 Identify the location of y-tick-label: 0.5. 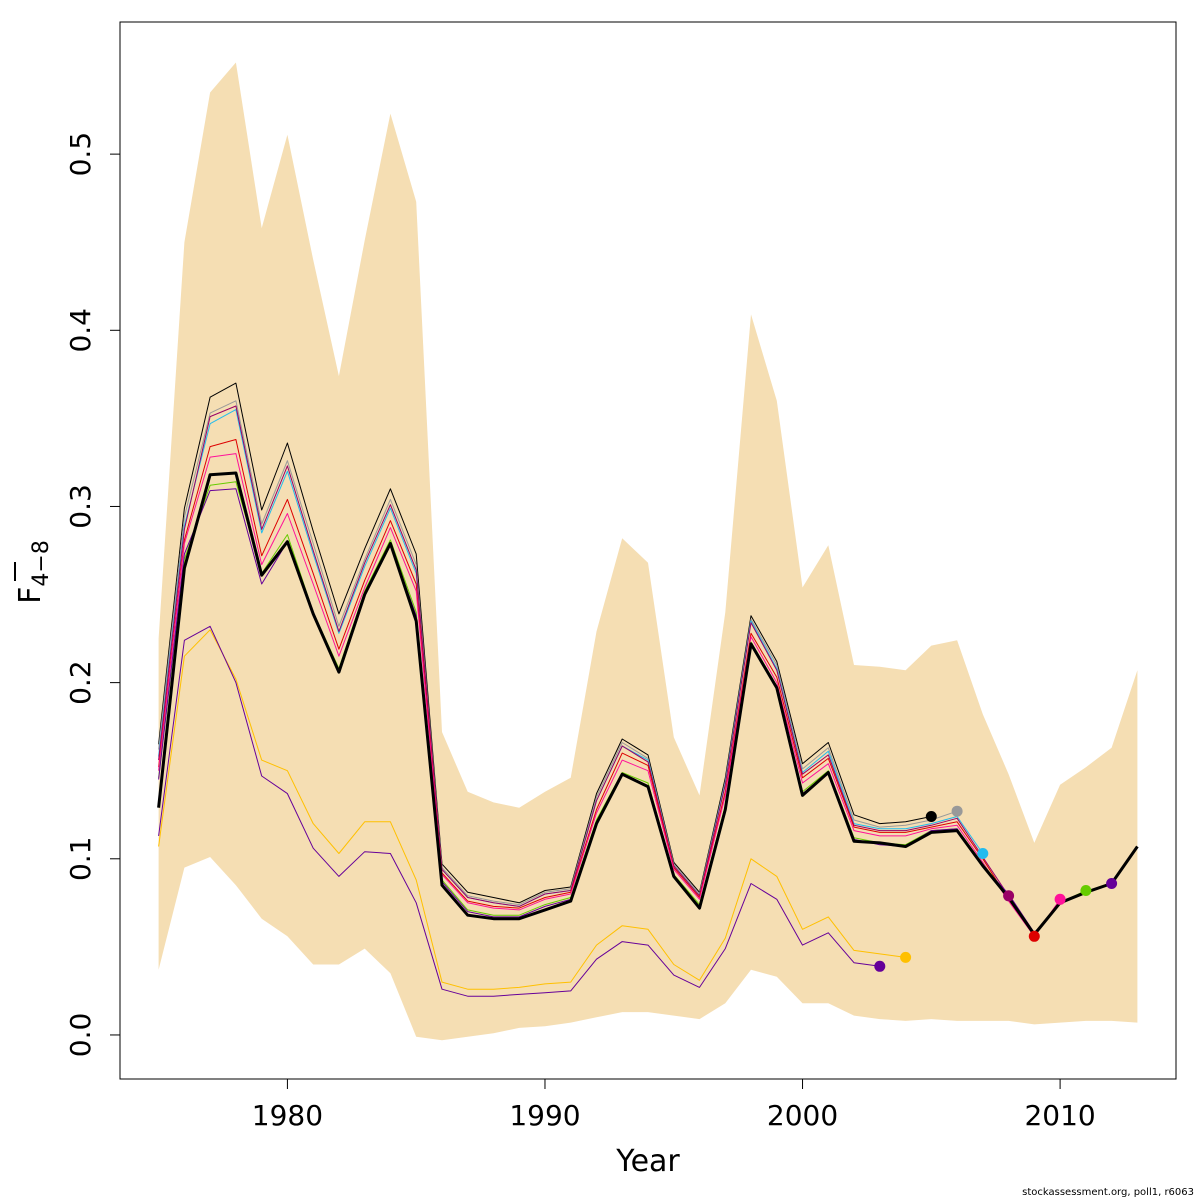
(80, 154).